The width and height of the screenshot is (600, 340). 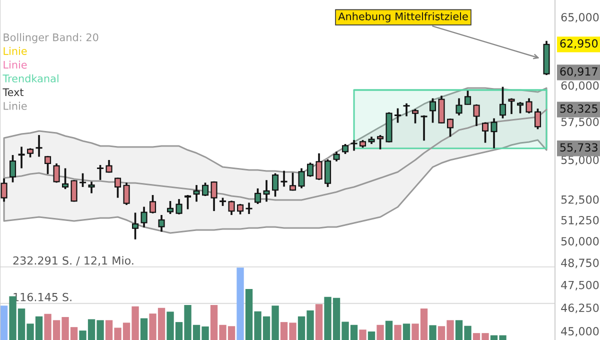 I want to click on y-tick-label: 60,000, so click(x=580, y=86).